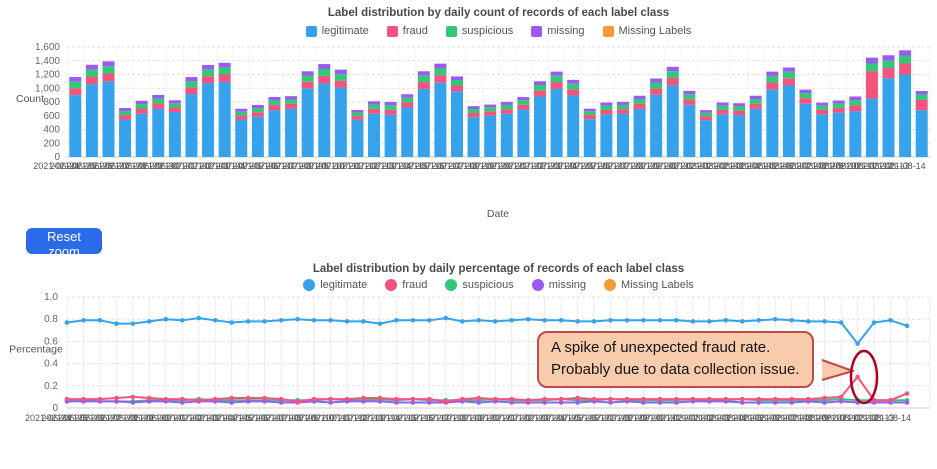 The width and height of the screenshot is (937, 469). What do you see at coordinates (255, 166) in the screenshot?
I see `svg-text: 2021-07-06` at bounding box center [255, 166].